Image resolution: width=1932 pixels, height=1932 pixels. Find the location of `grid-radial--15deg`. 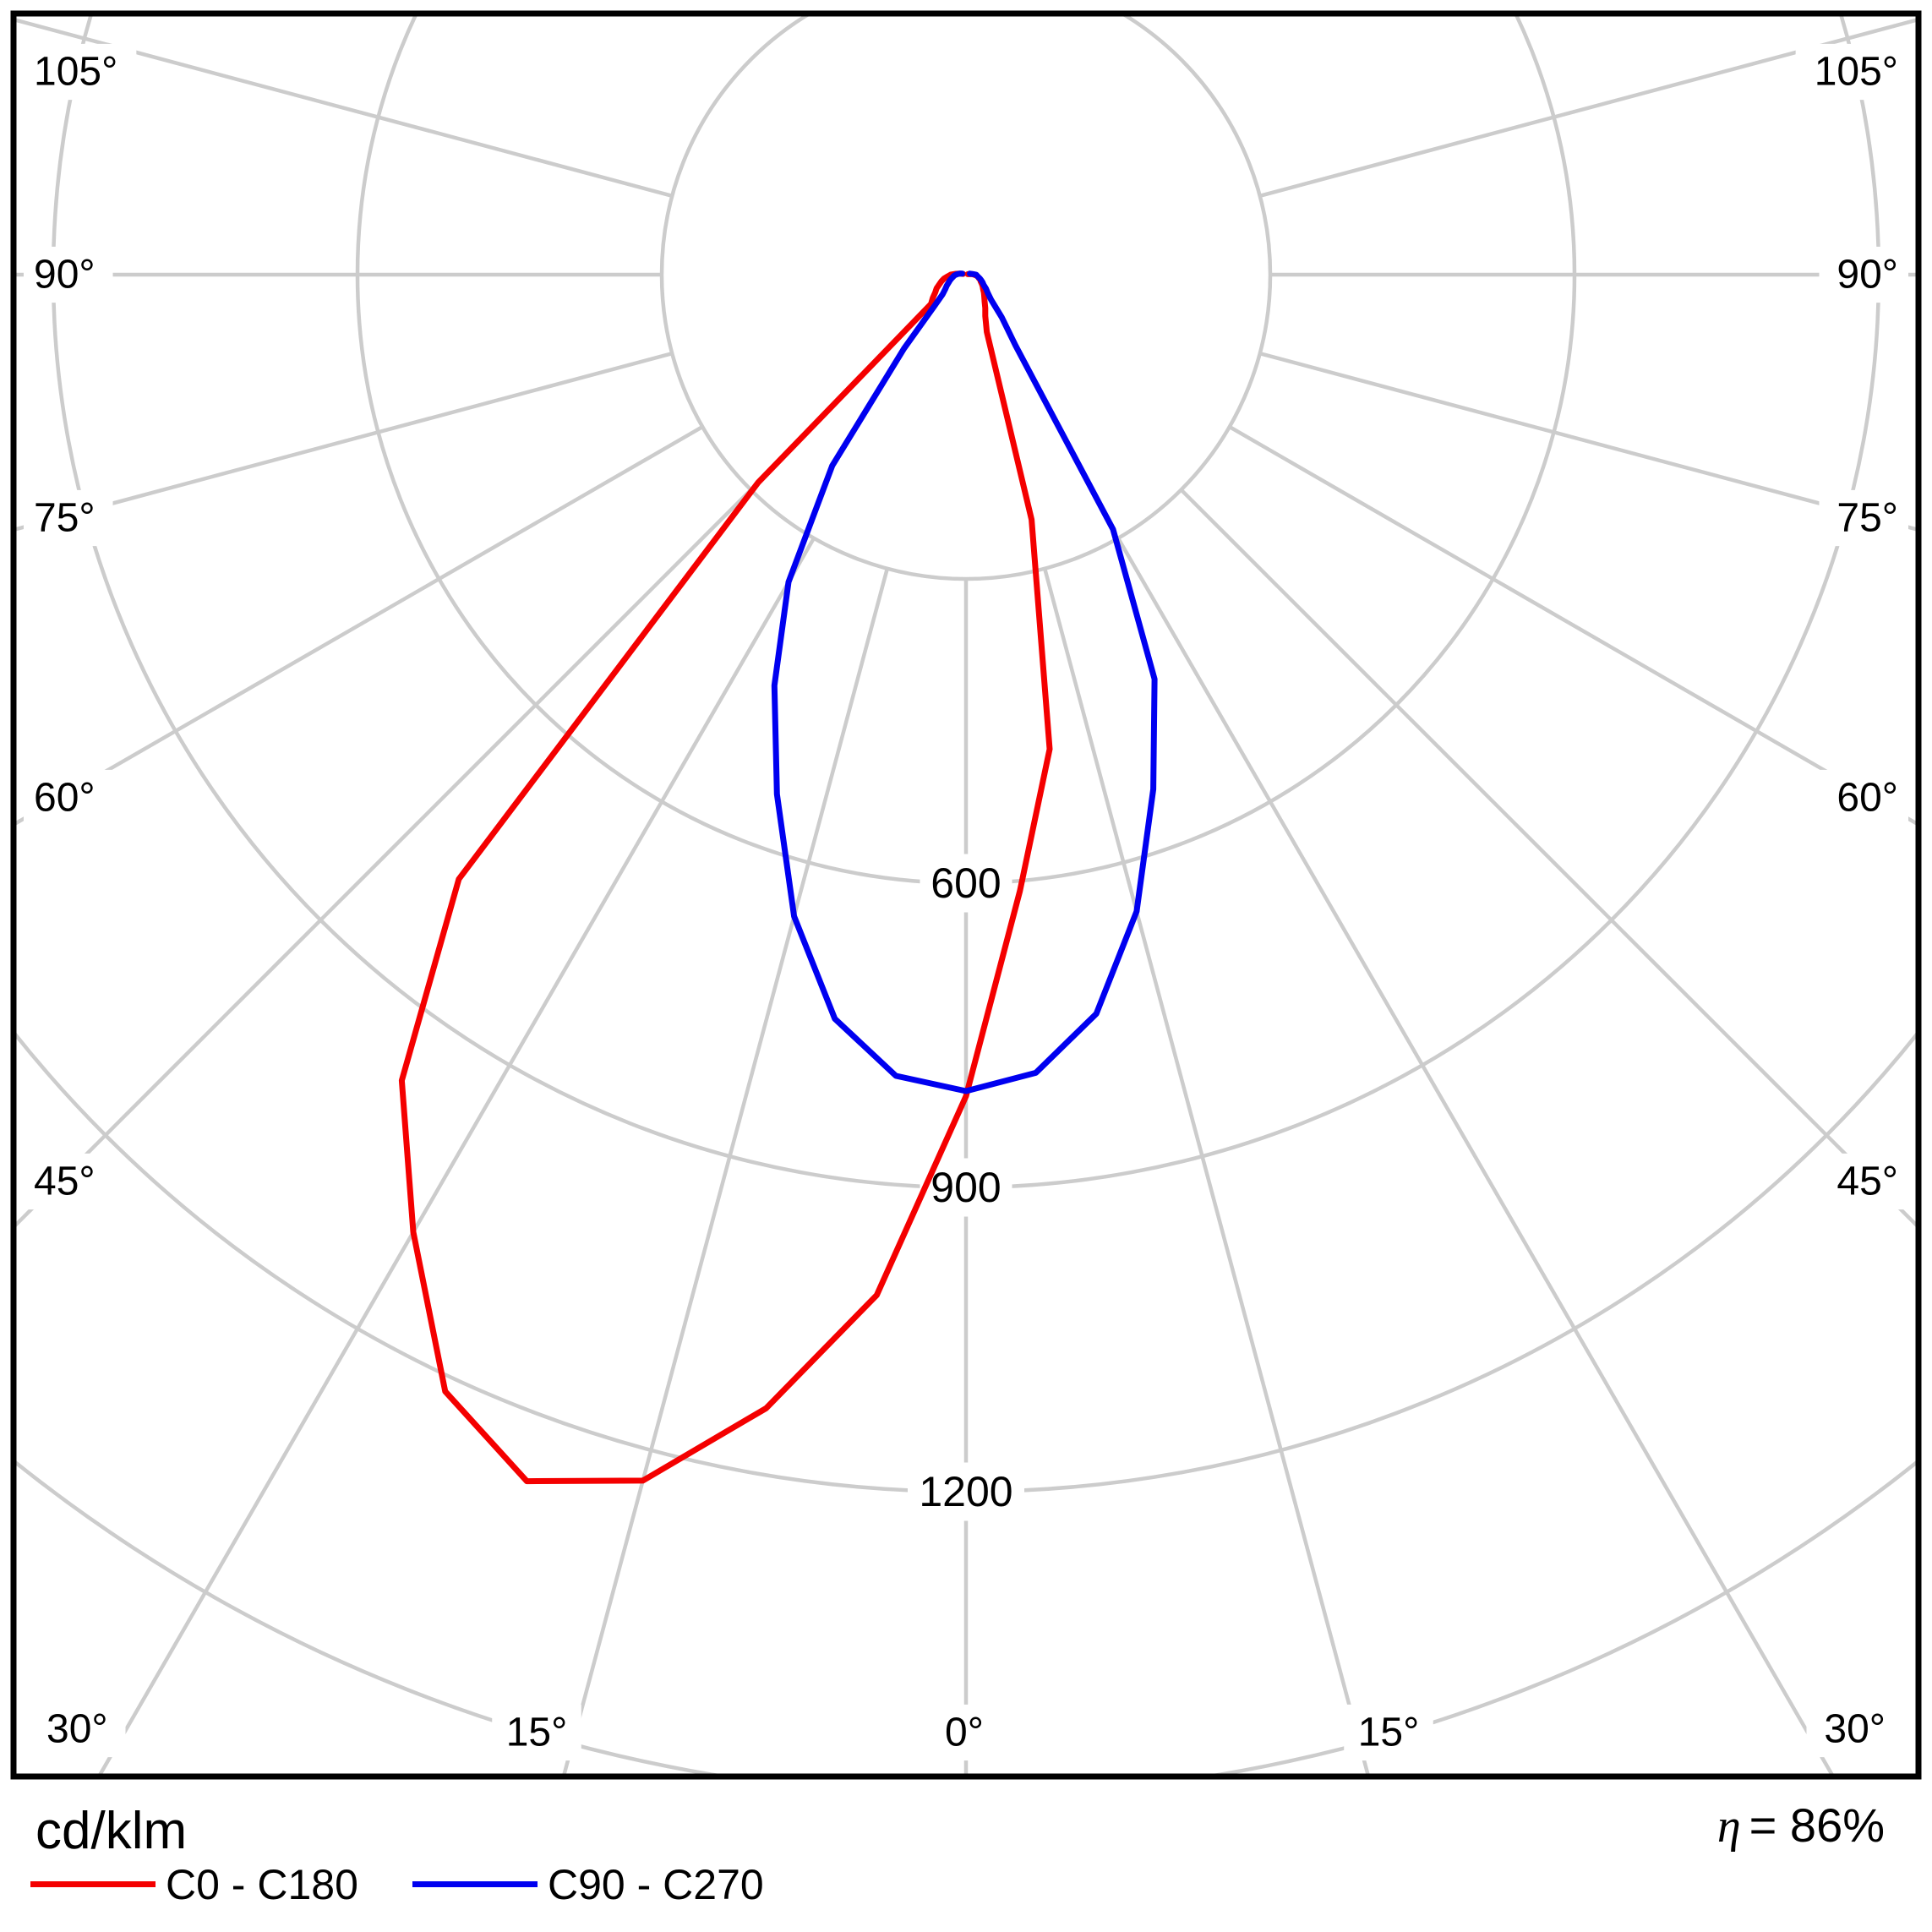

grid-radial--15deg is located at coordinates (725, 1172).